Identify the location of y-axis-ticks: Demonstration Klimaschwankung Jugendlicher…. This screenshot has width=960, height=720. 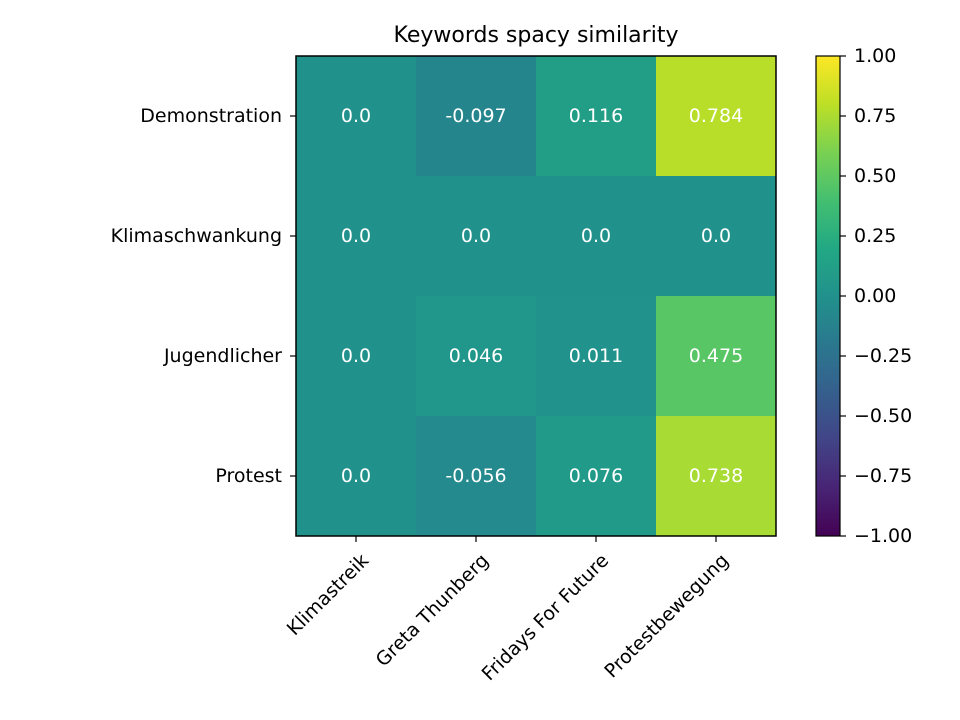
(203, 296).